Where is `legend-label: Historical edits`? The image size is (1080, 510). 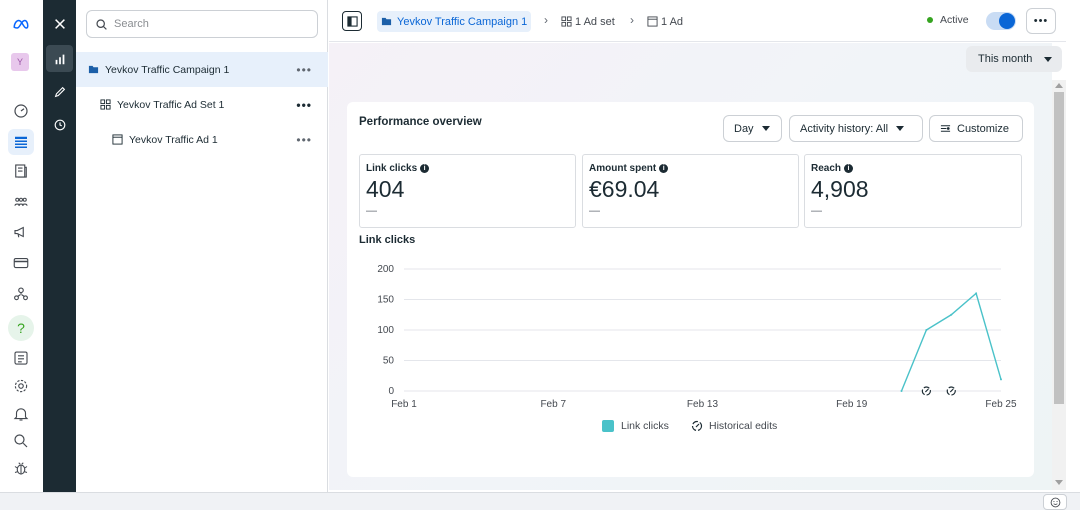 legend-label: Historical edits is located at coordinates (743, 426).